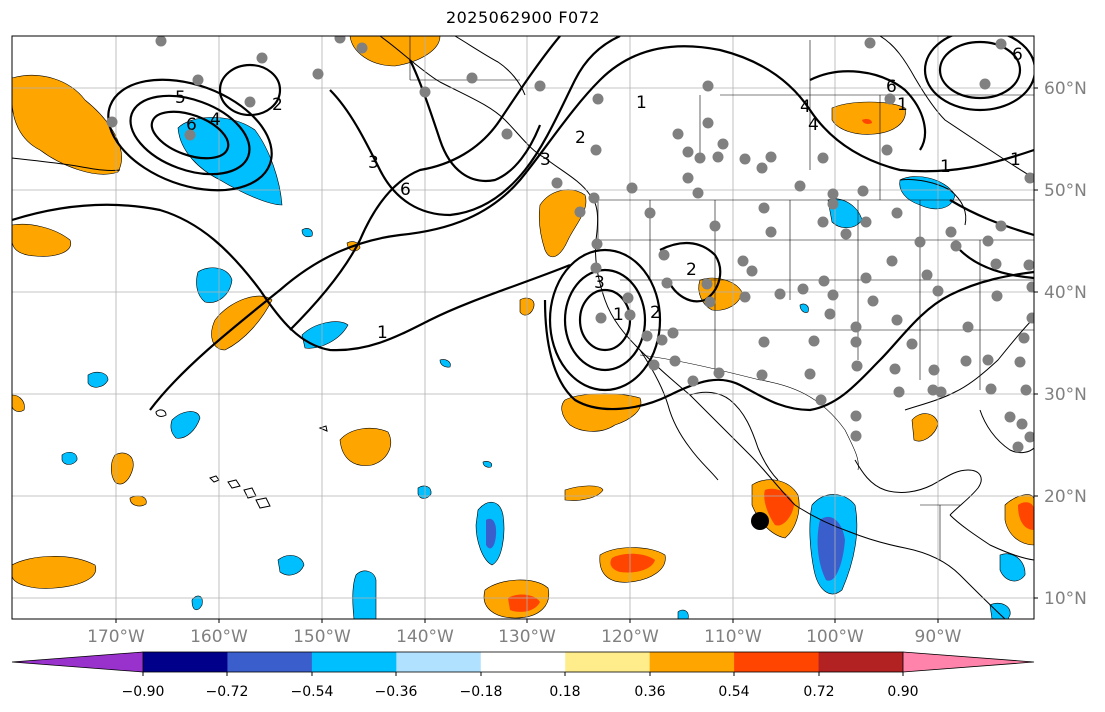 The width and height of the screenshot is (1105, 712). Describe the element at coordinates (1065, 293) in the screenshot. I see `lat-tick-label: 40°N` at that location.